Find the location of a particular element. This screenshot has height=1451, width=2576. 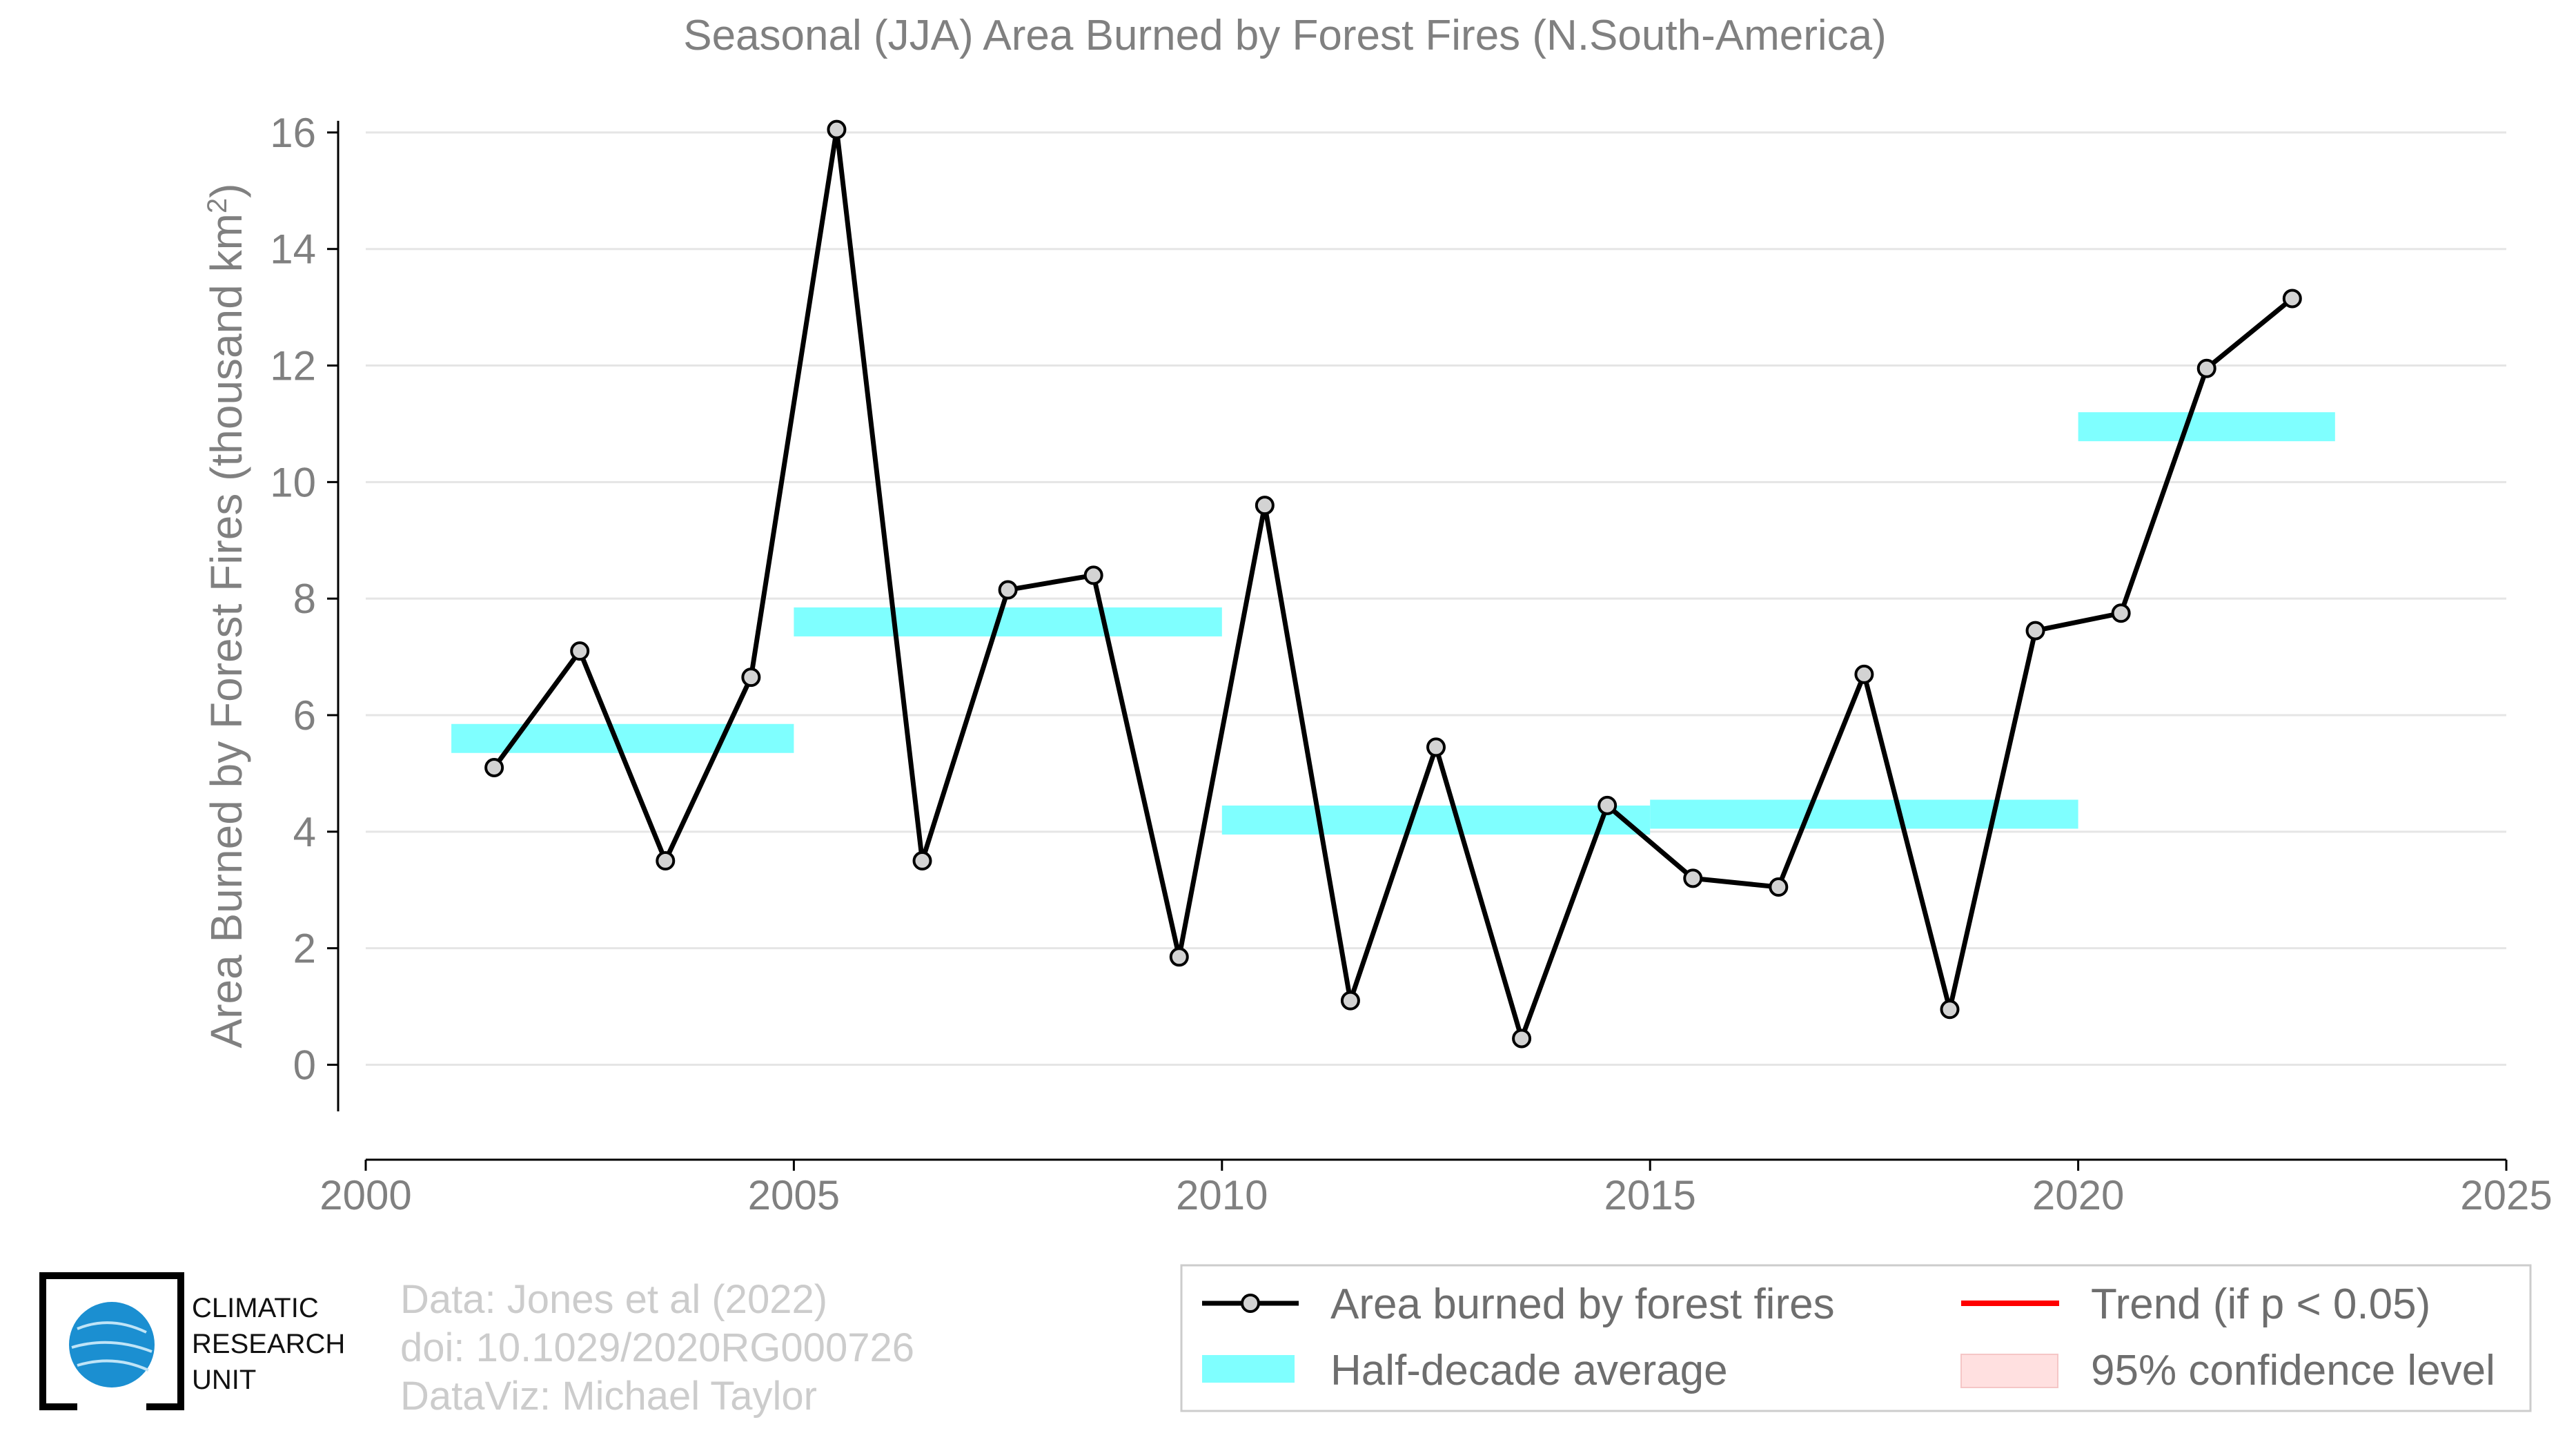

x-tick-label-2000: 2000 is located at coordinates (365, 1195).